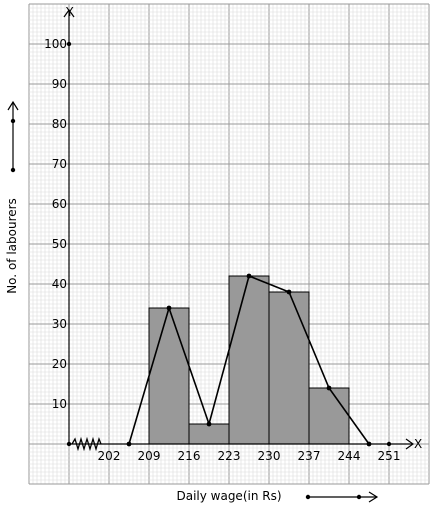 The image size is (434, 510). What do you see at coordinates (269, 456) in the screenshot?
I see `x-tick-label: 230` at bounding box center [269, 456].